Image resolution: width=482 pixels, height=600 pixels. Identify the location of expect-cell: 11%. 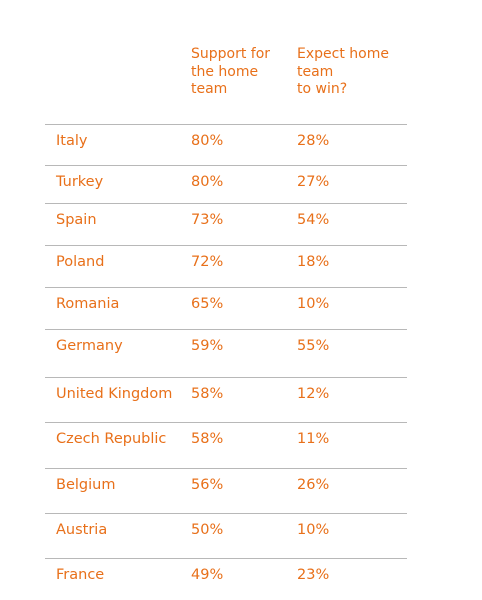
(313, 439).